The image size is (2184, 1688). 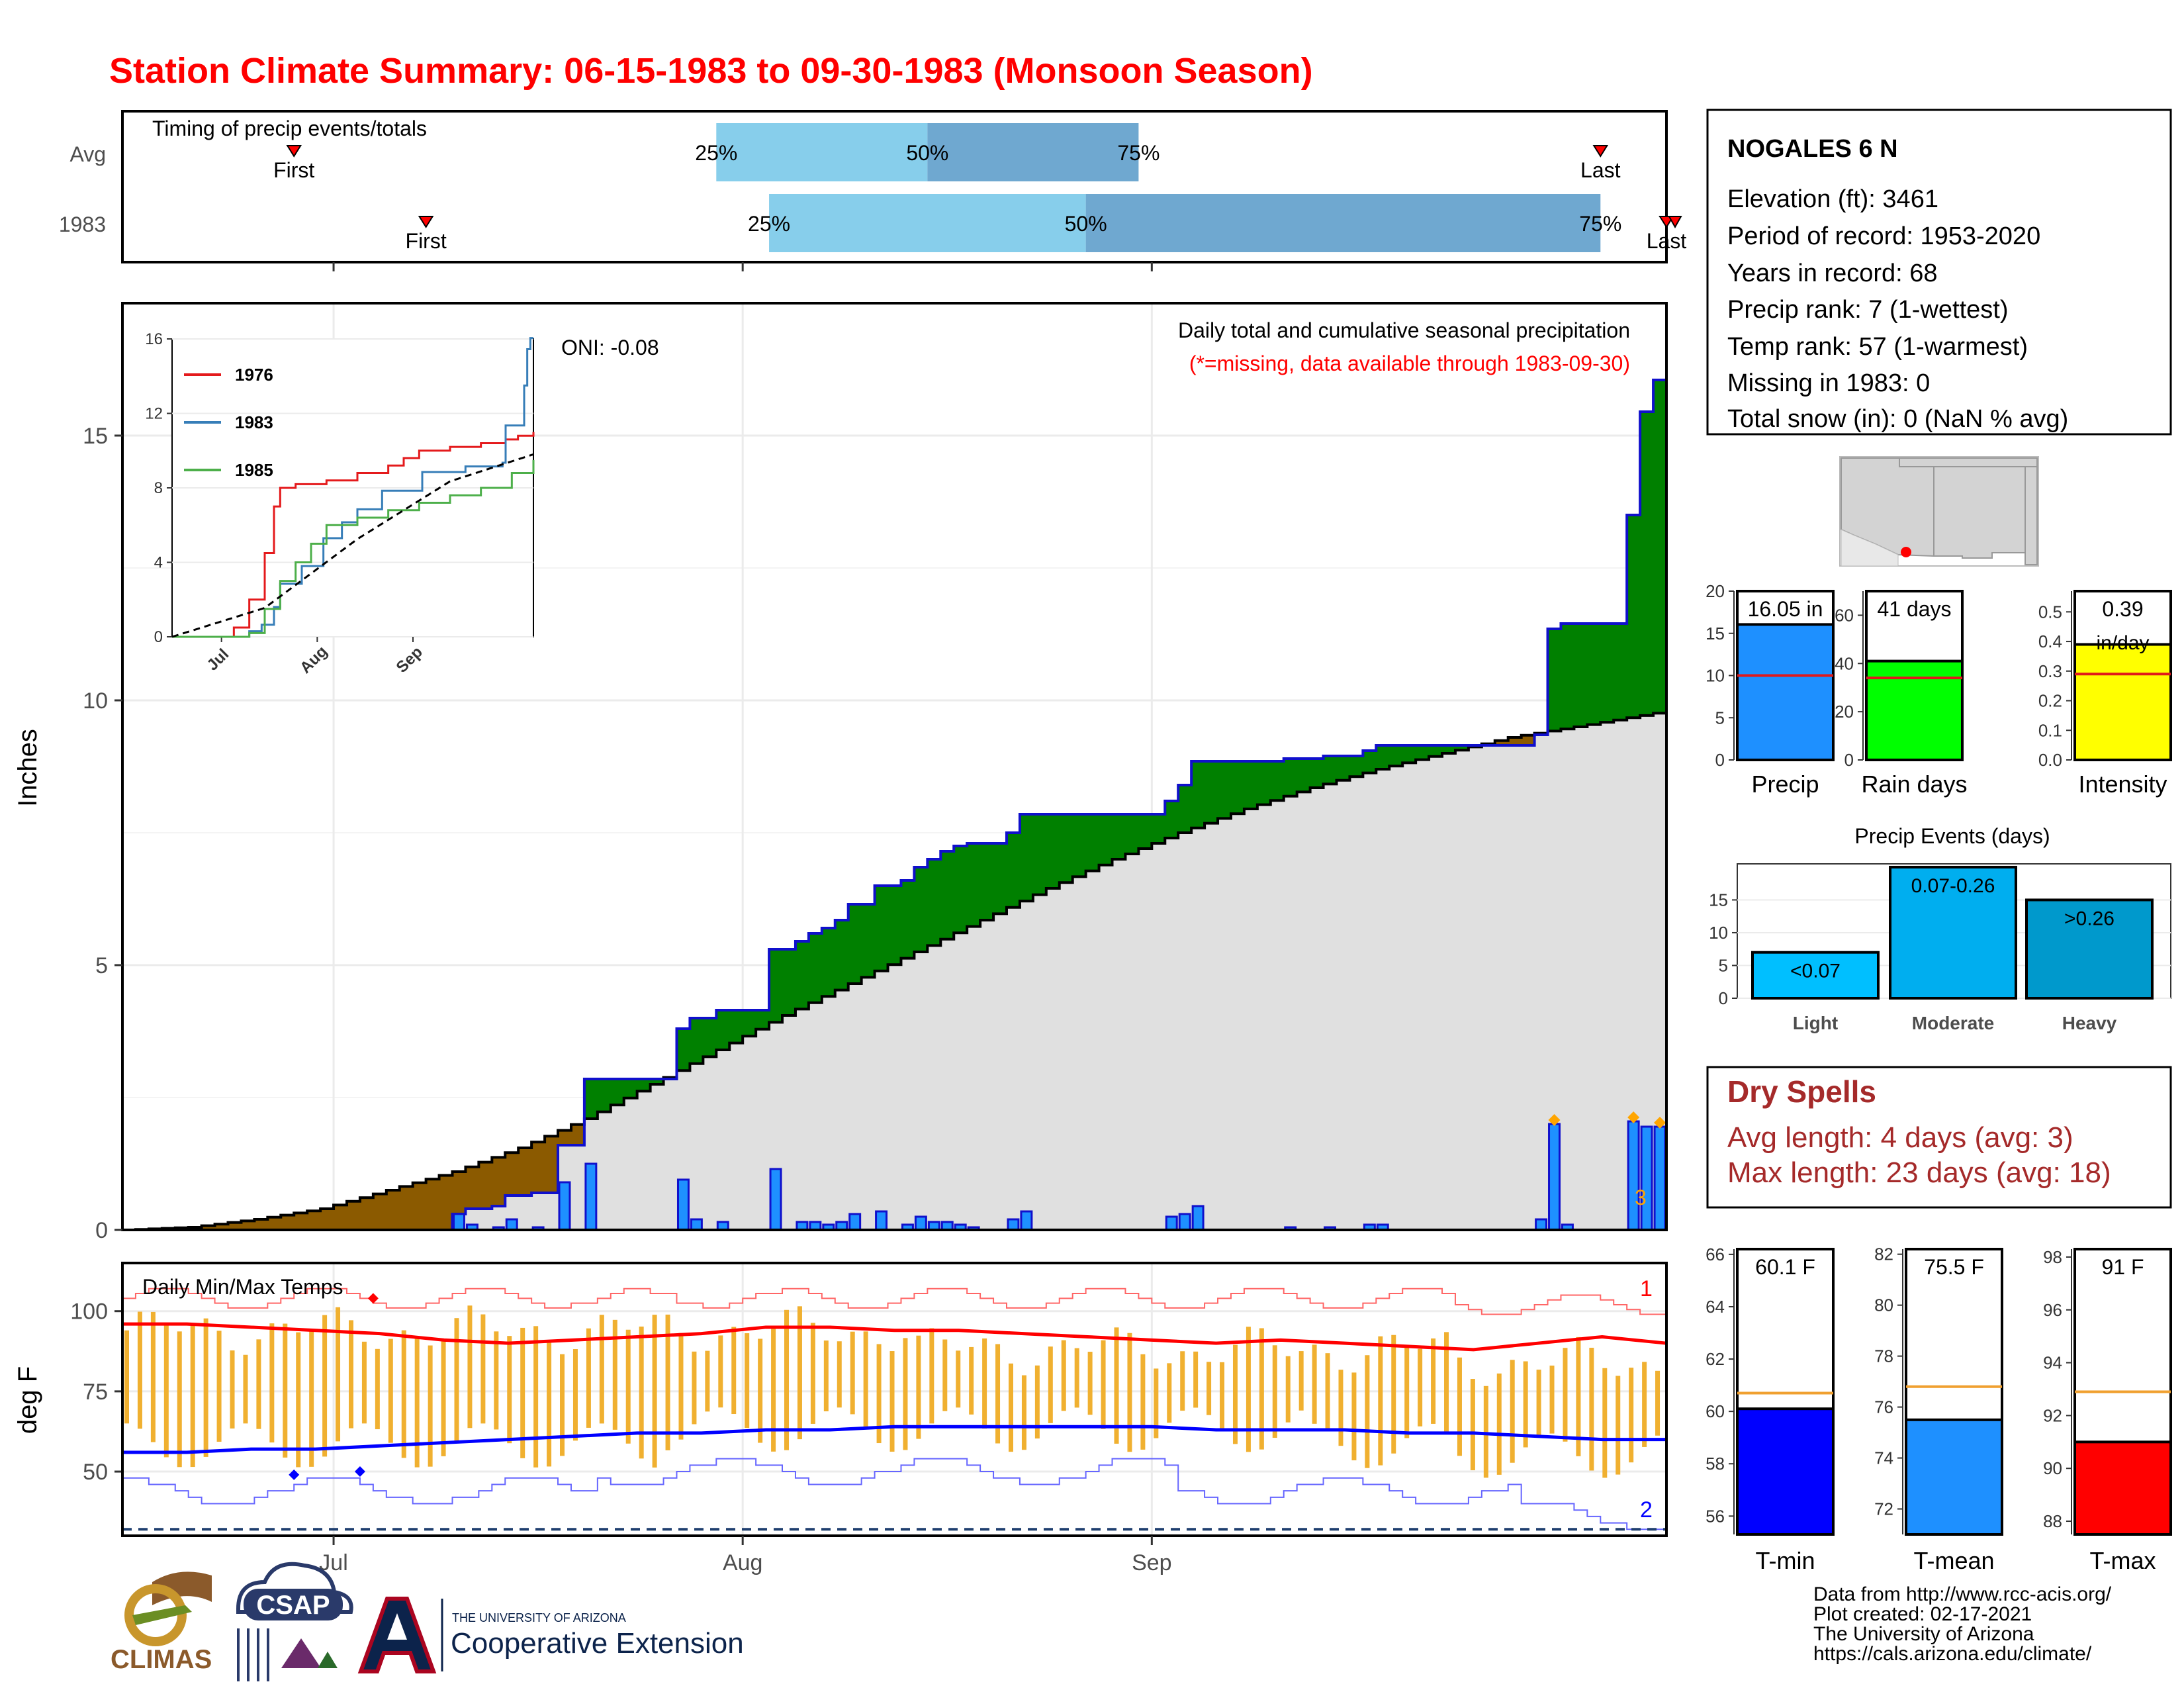 What do you see at coordinates (1786, 1560) in the screenshot?
I see `mini-bar-label: T-min` at bounding box center [1786, 1560].